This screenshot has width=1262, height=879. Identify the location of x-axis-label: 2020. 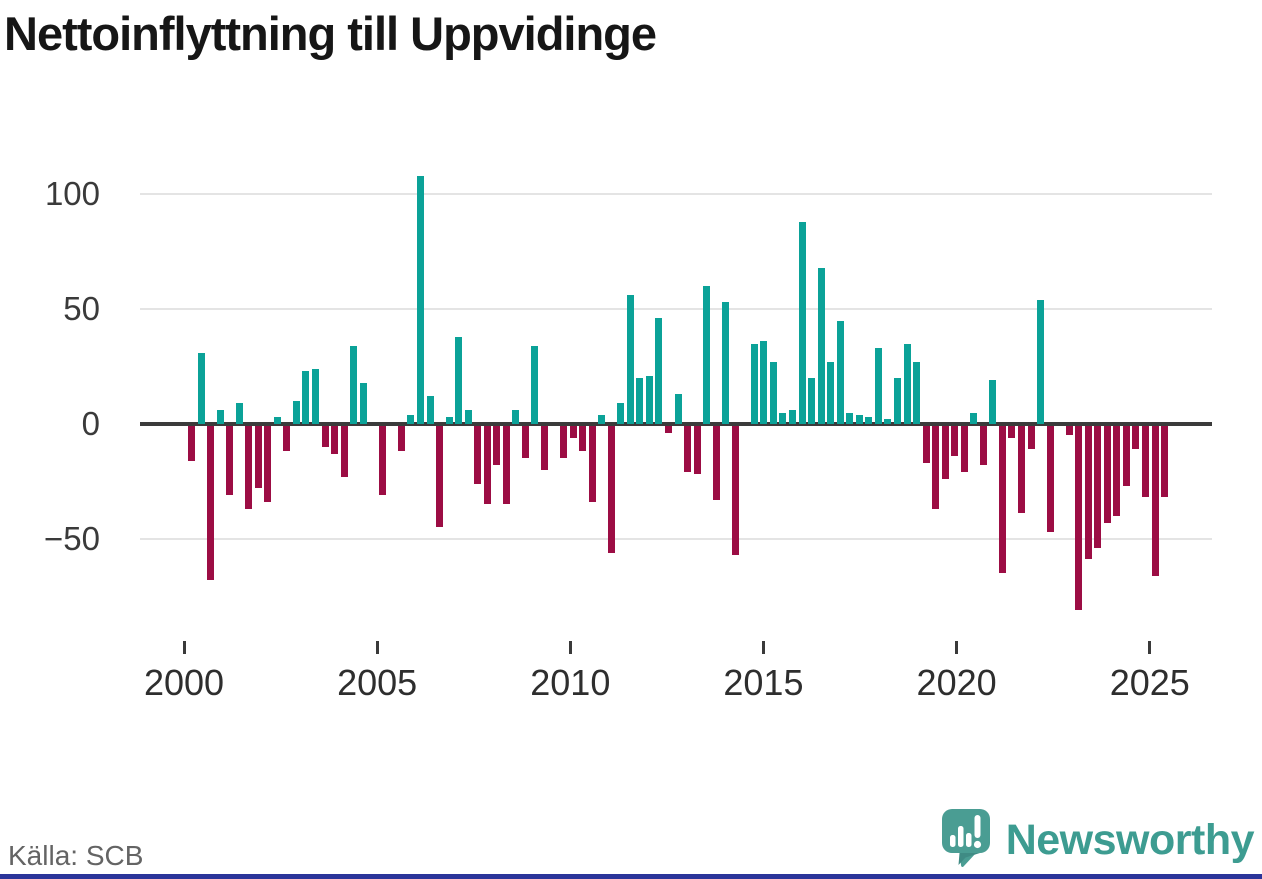
(956, 682).